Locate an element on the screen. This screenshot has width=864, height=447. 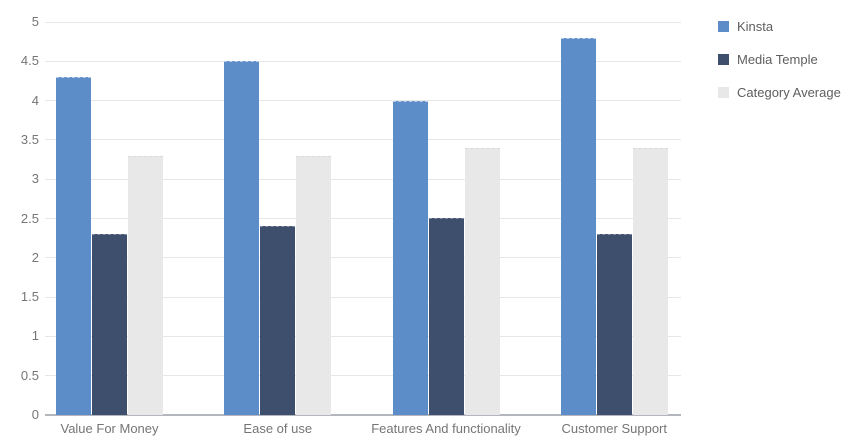
x-category-label-ease-of-use: Ease of use is located at coordinates (278, 428).